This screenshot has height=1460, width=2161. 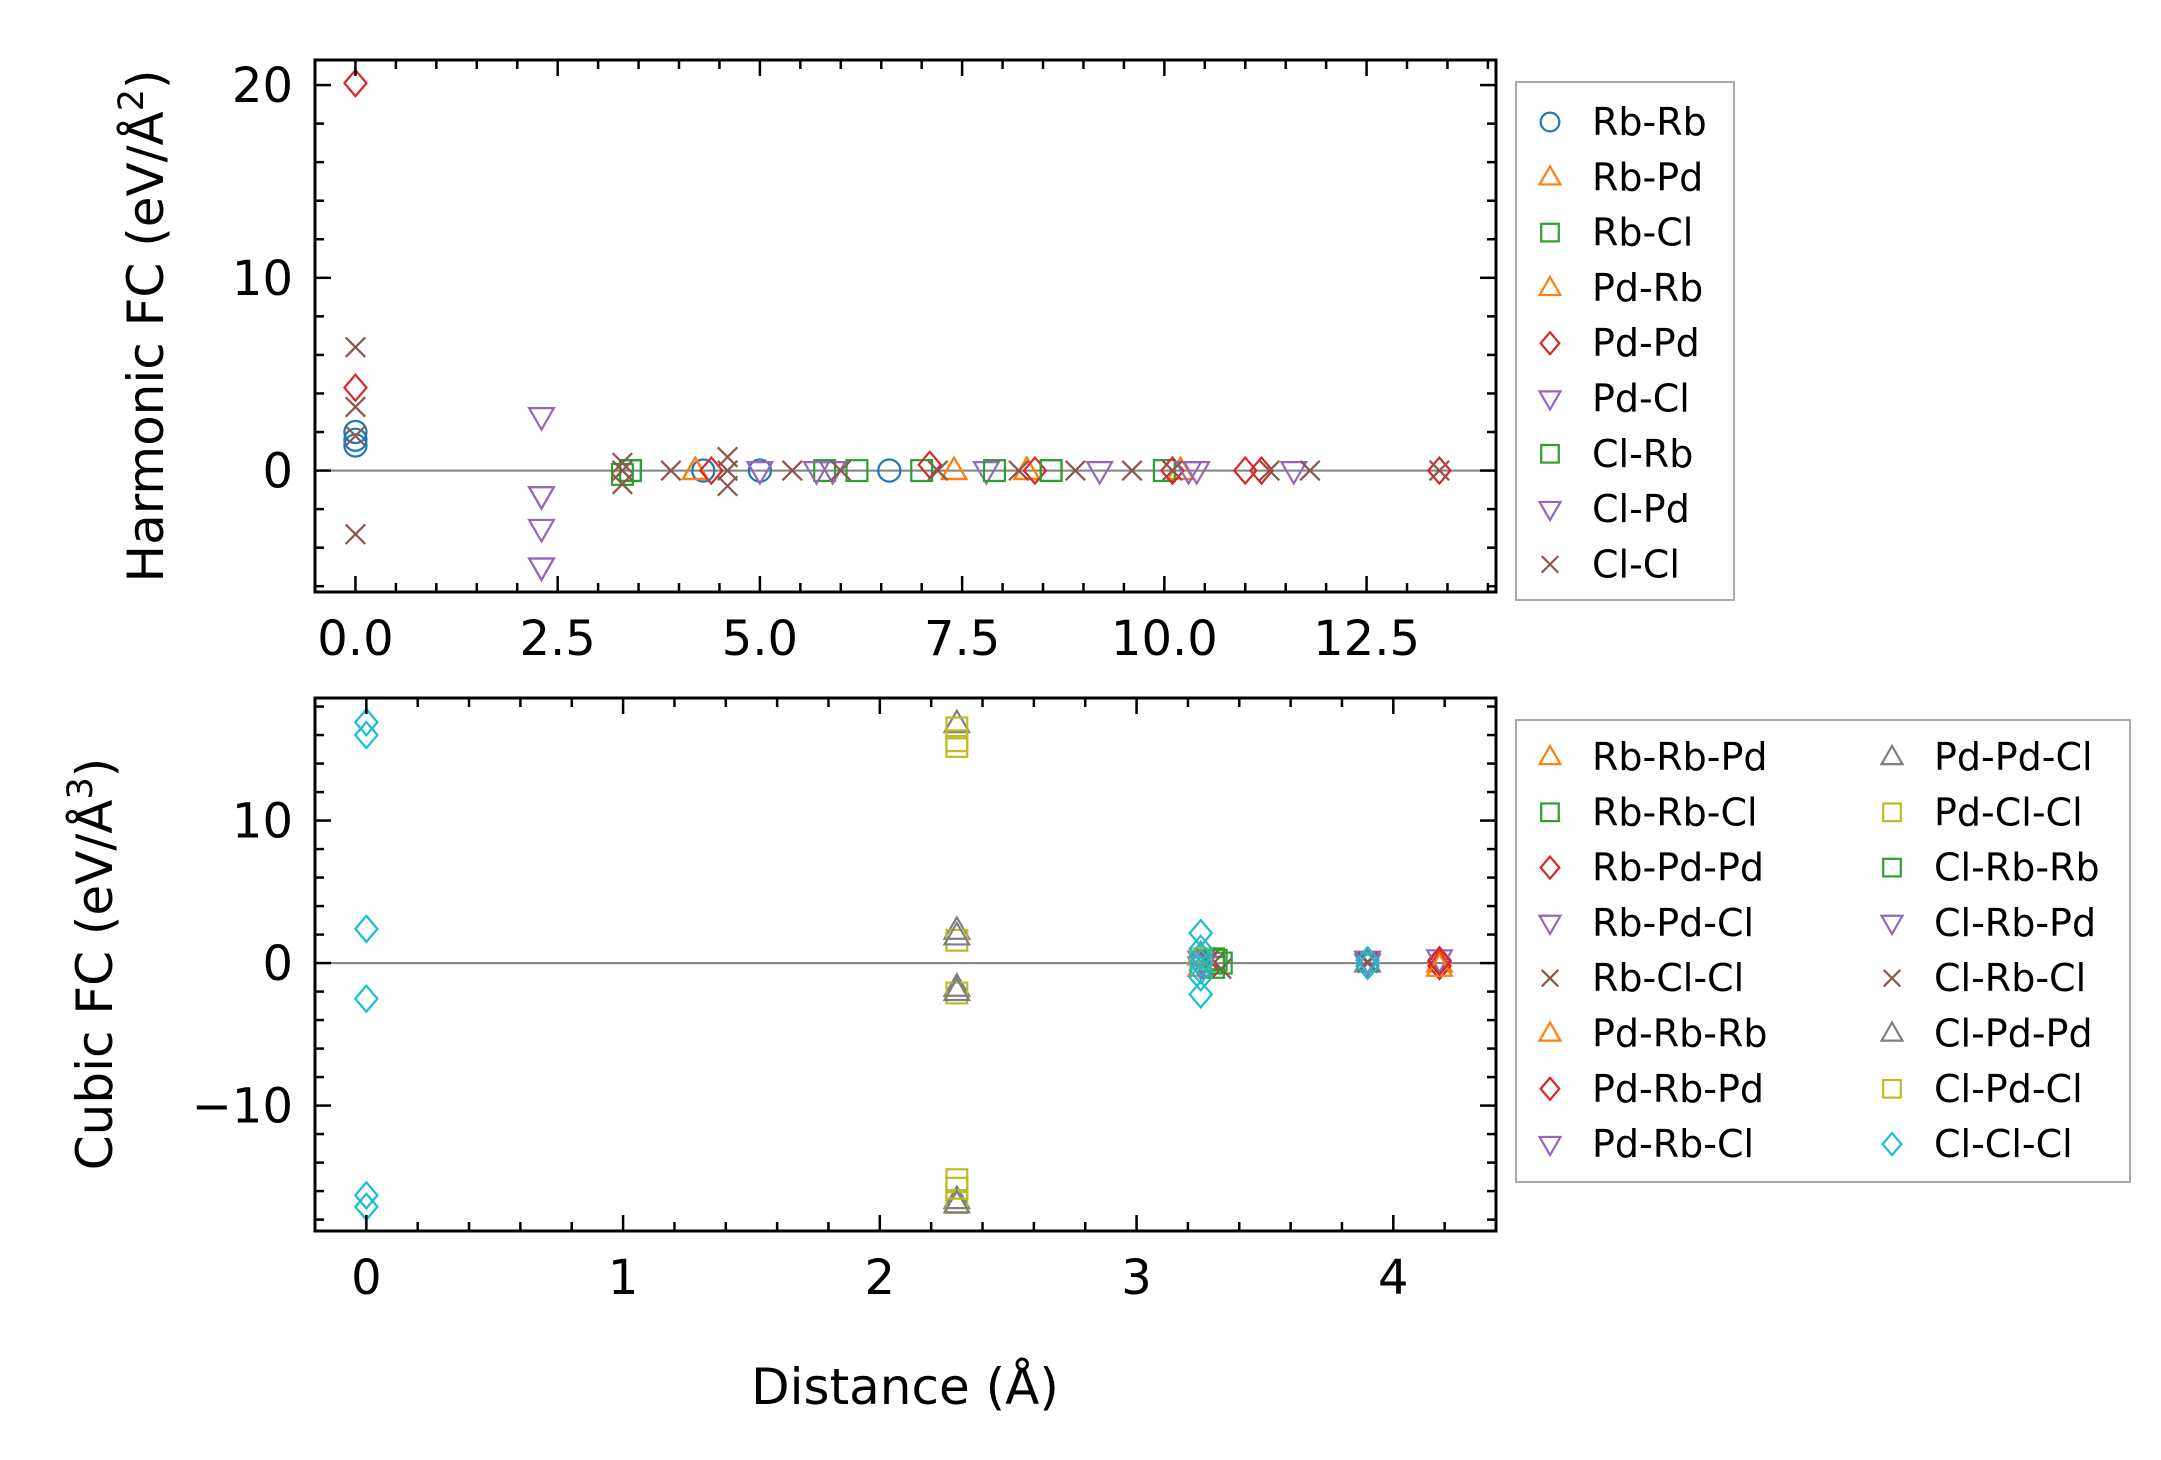 What do you see at coordinates (1673, 923) in the screenshot?
I see `legend-label: Rb-Pd-Cl` at bounding box center [1673, 923].